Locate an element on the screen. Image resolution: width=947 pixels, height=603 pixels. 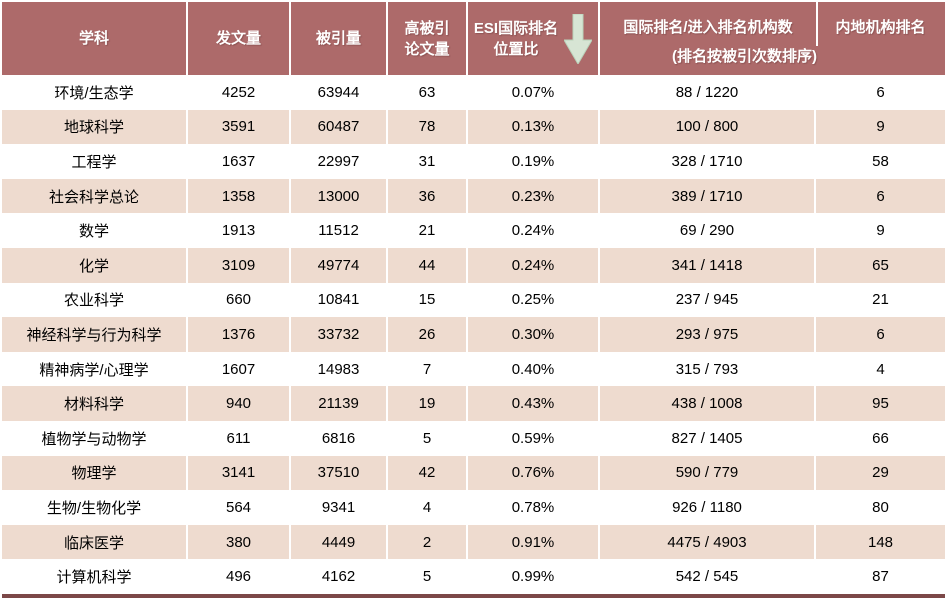
esi-ratio-label: ESI国际排名 位置比 is located at coordinates (516, 38).